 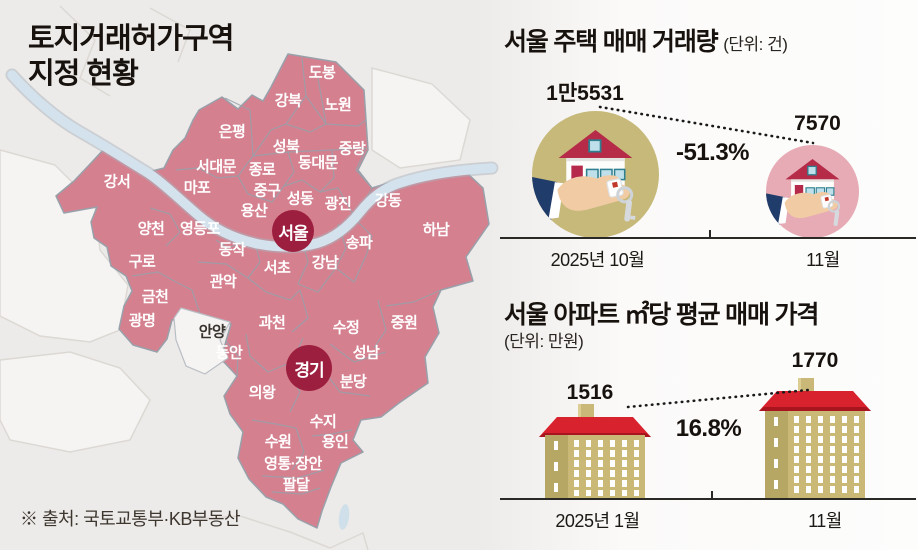 I want to click on volume-nov-circle, so click(x=812, y=191).